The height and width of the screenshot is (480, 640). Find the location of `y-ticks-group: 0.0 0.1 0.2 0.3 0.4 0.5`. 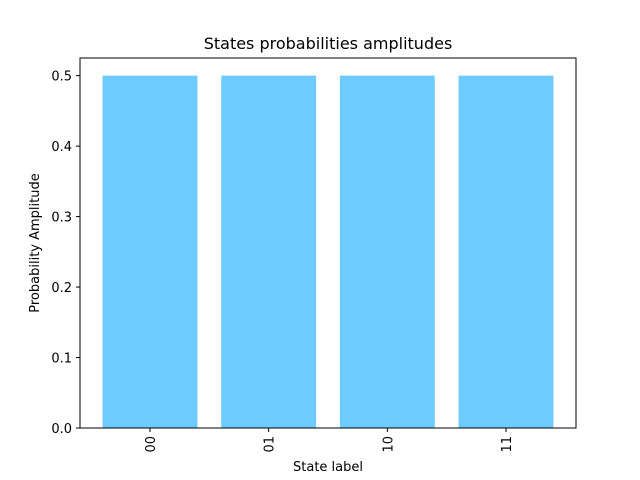

y-ticks-group: 0.0 0.1 0.2 0.3 0.4 0.5 is located at coordinates (65, 253).